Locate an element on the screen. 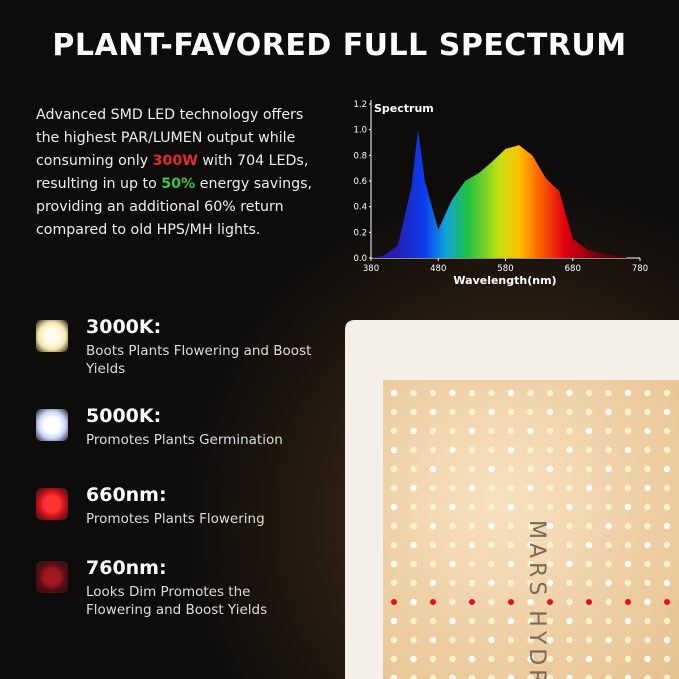  highlight: 50% is located at coordinates (178, 184).